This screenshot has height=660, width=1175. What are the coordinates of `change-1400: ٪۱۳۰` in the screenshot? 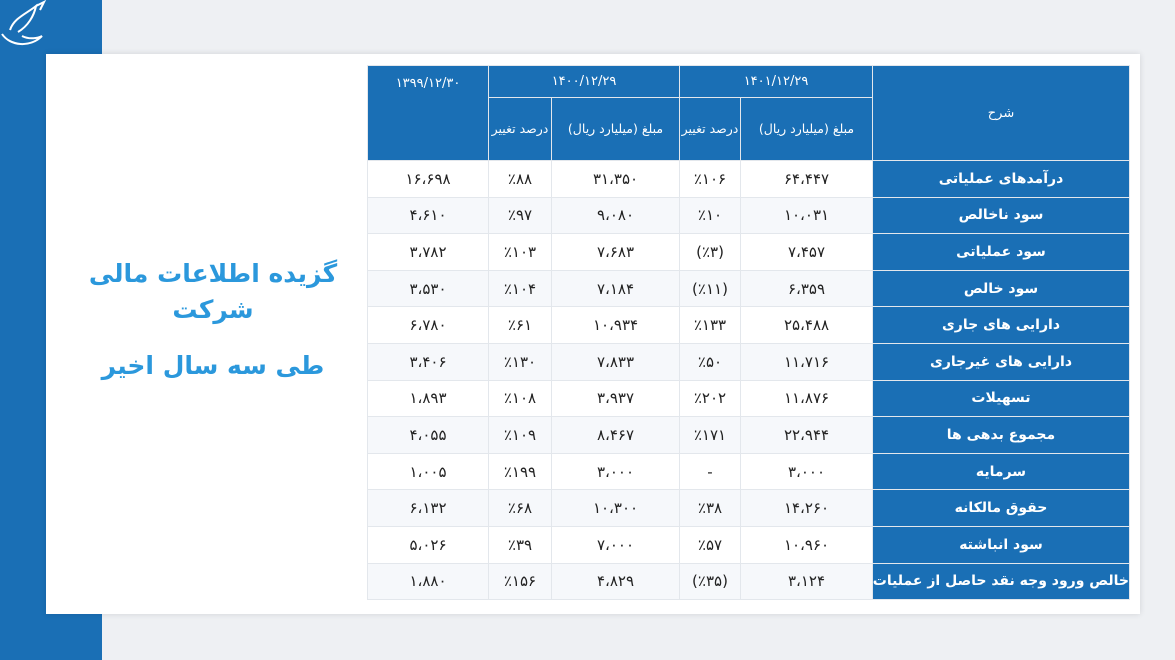 It's located at (520, 361).